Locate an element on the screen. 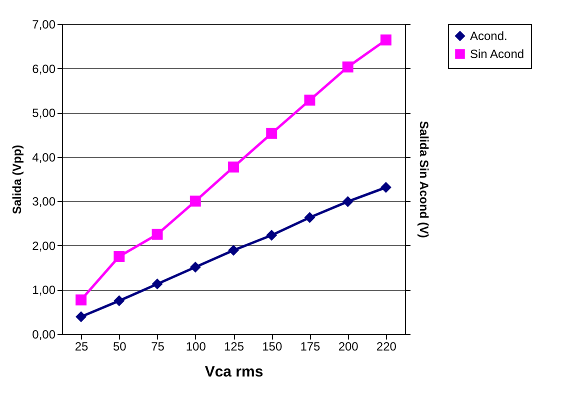 The width and height of the screenshot is (565, 414). y2-axis-title: Salida Sin Acond (V) is located at coordinates (424, 179).